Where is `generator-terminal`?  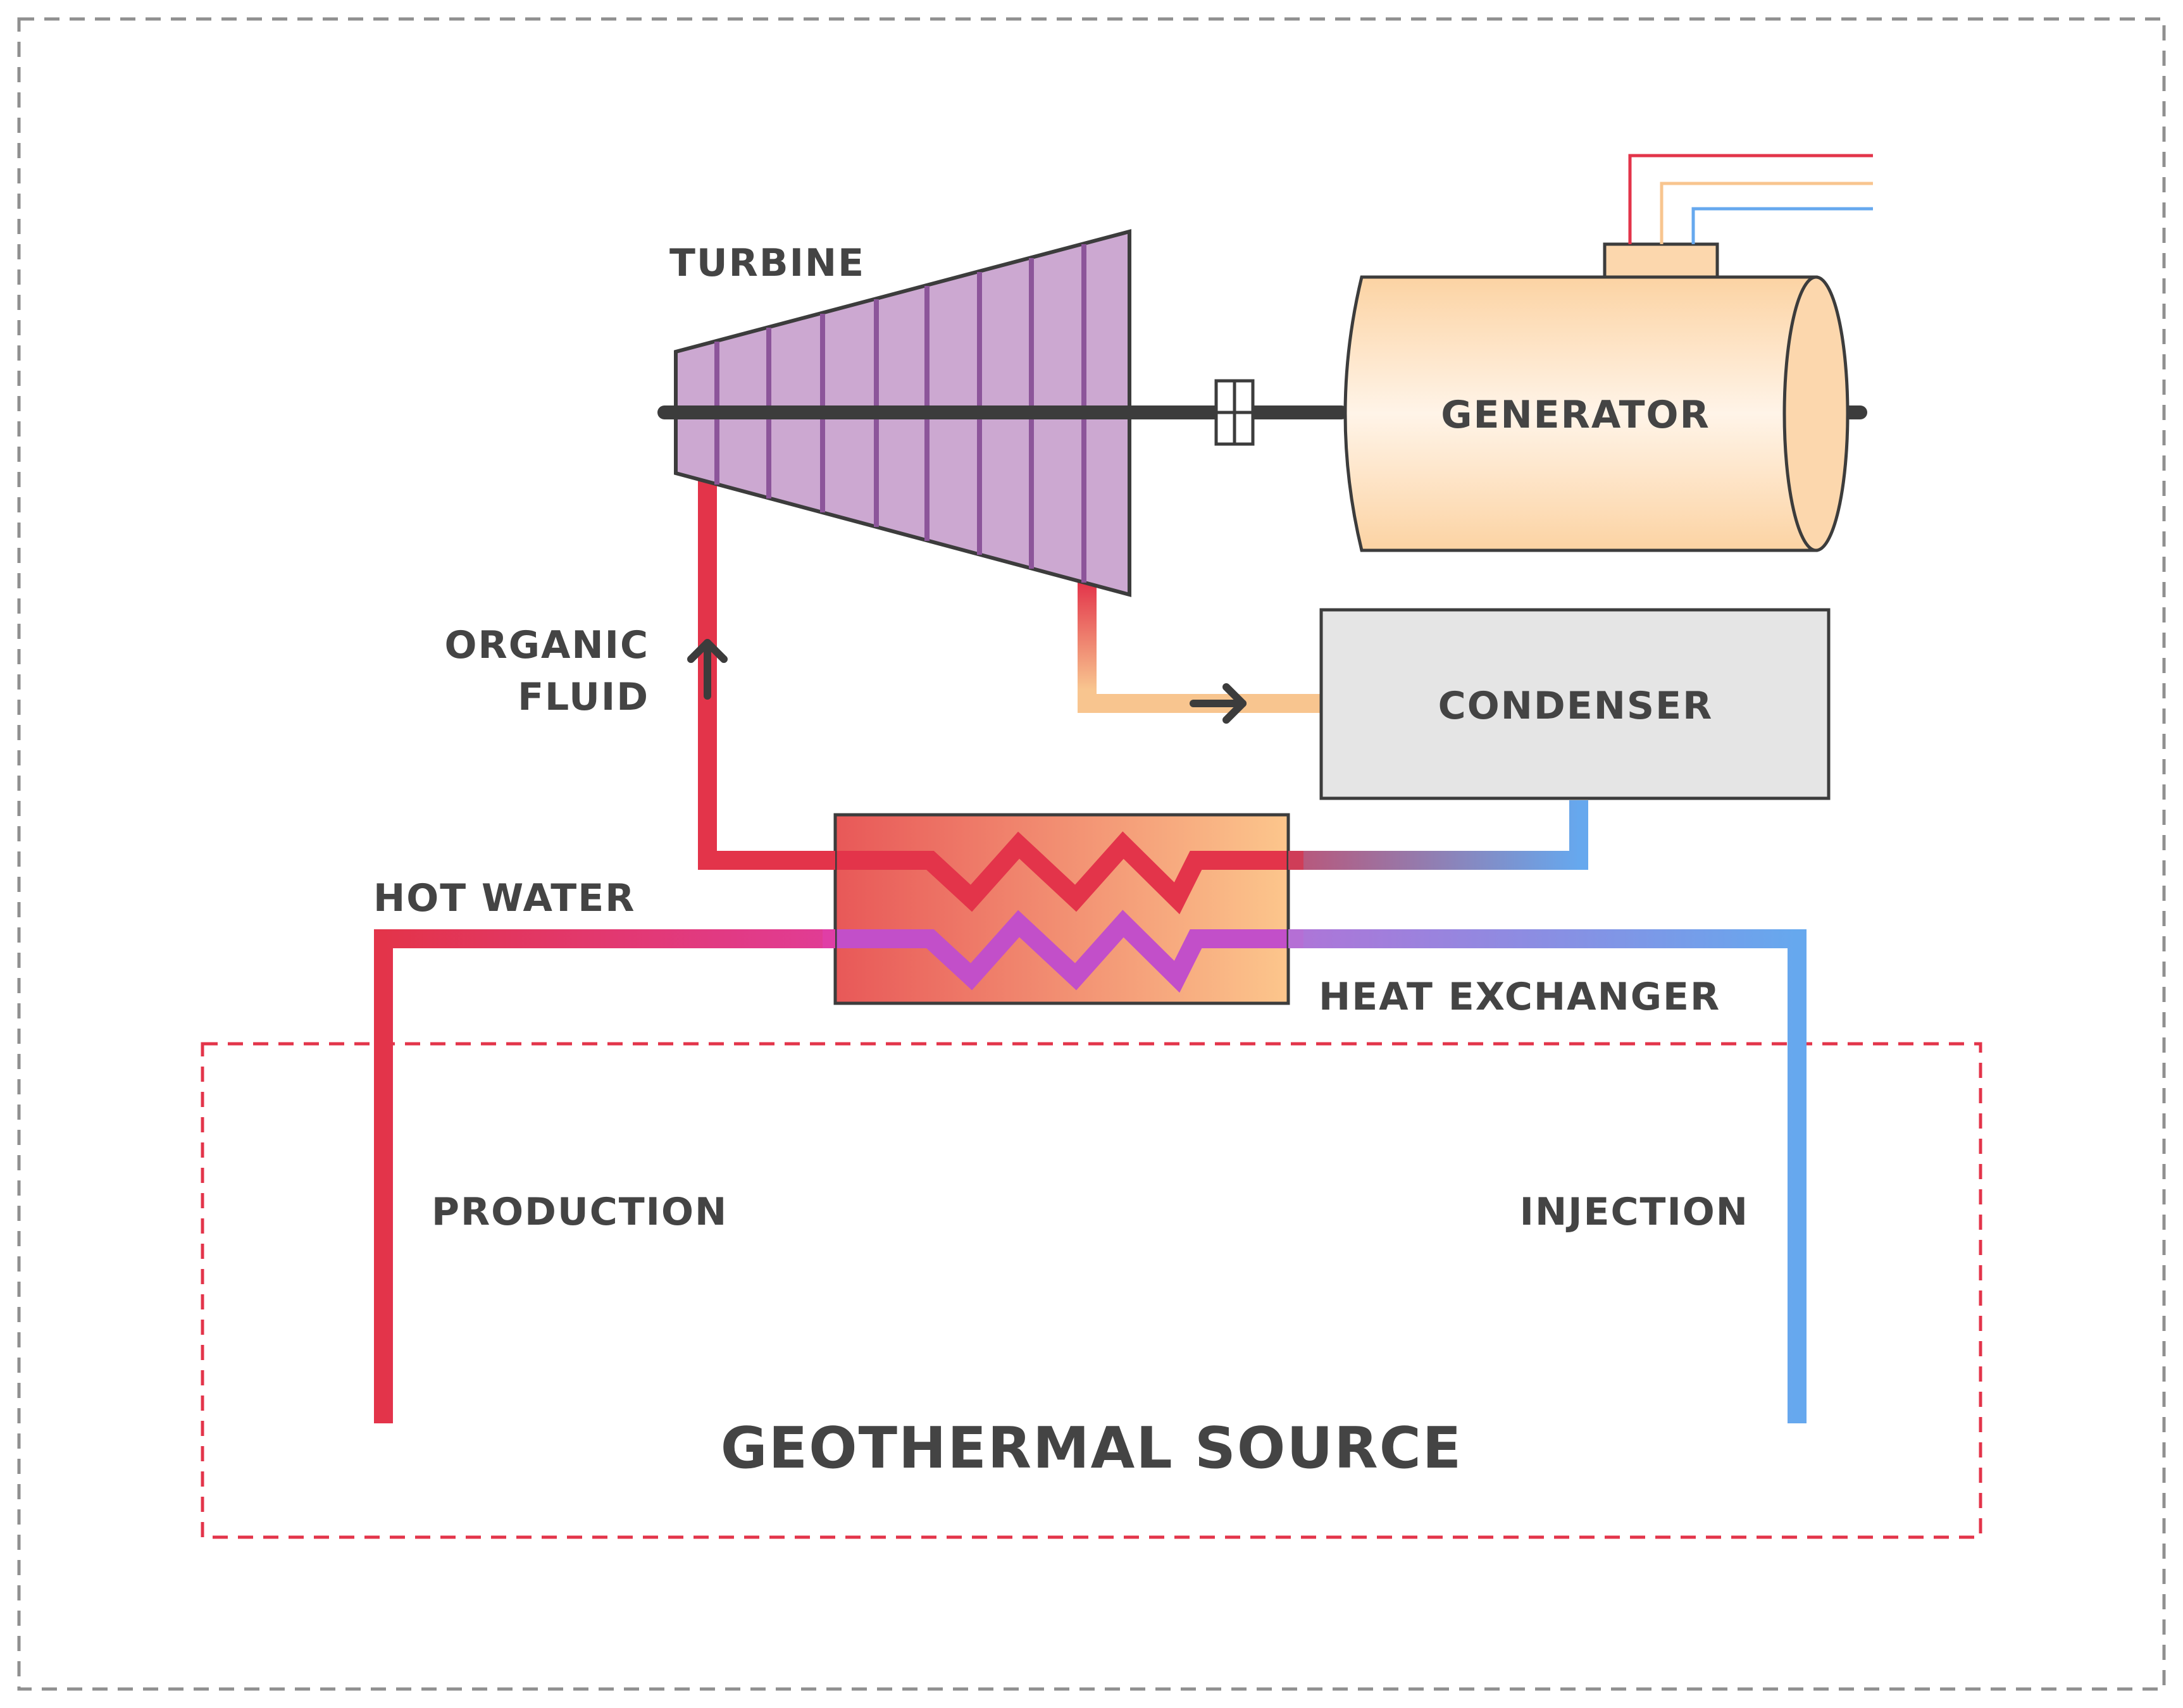
generator-terminal is located at coordinates (1661, 260).